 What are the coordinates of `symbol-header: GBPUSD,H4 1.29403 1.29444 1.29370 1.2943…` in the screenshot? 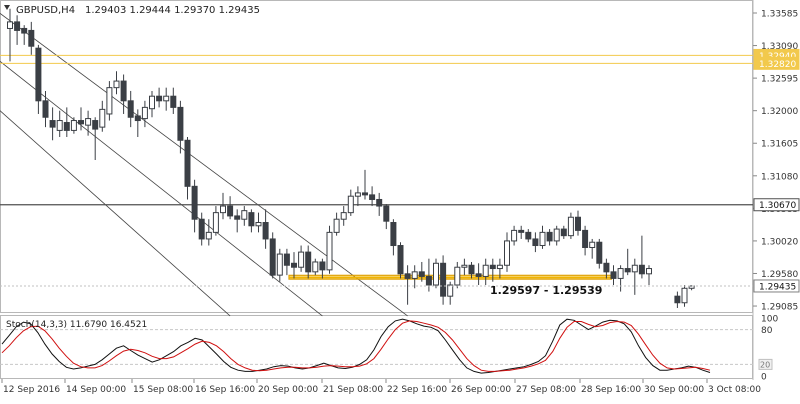 It's located at (132, 10).